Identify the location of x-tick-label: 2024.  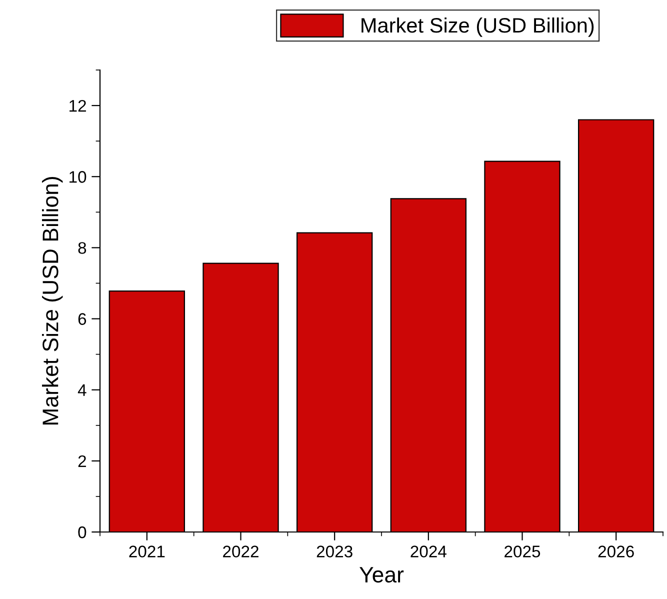
(428, 552).